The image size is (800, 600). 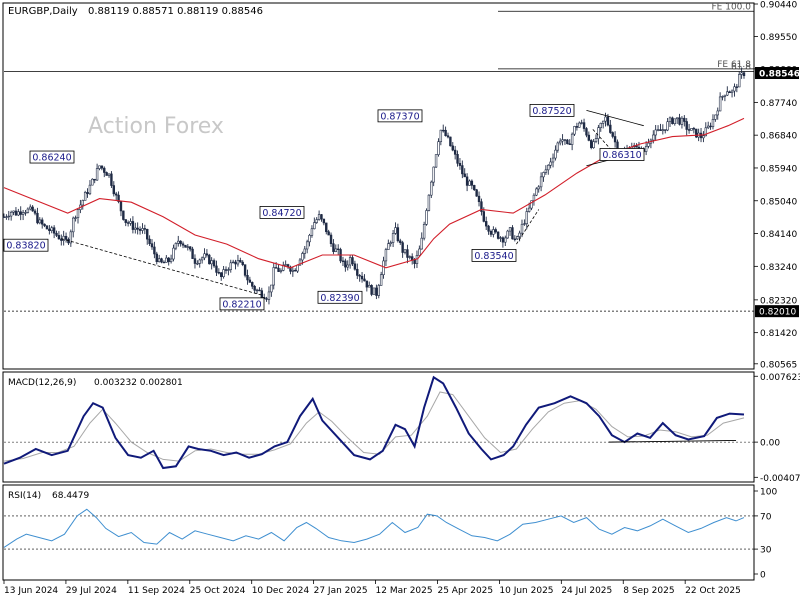 What do you see at coordinates (218, 591) in the screenshot?
I see `x-tick-label: 25 Oct 2024` at bounding box center [218, 591].